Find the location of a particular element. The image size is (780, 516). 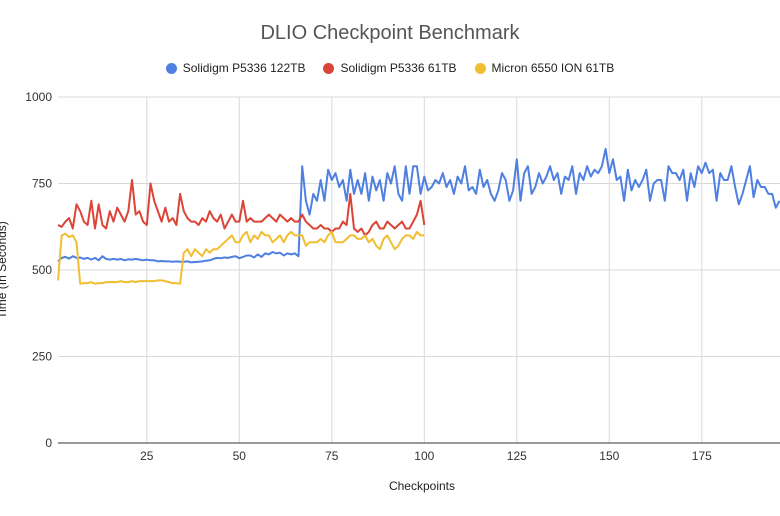

x-tick-labels: 25 50 75 100 125 150 175 is located at coordinates (426, 456).